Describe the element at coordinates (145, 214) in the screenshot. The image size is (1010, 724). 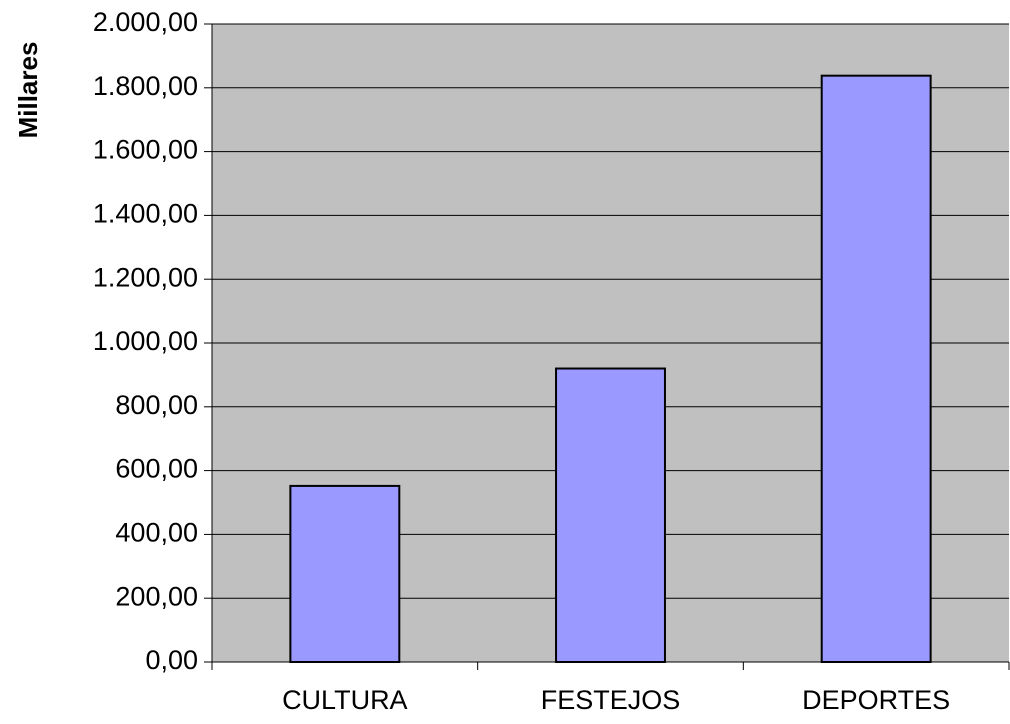
I see `y-tick-label: 1.400,00` at that location.